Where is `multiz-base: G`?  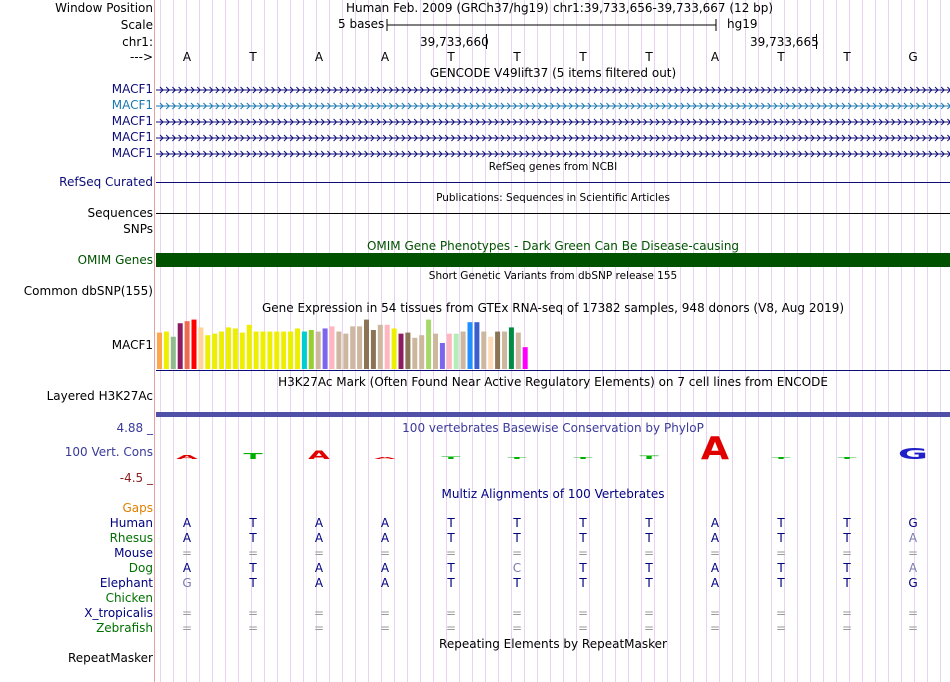 multiz-base: G is located at coordinates (187, 583).